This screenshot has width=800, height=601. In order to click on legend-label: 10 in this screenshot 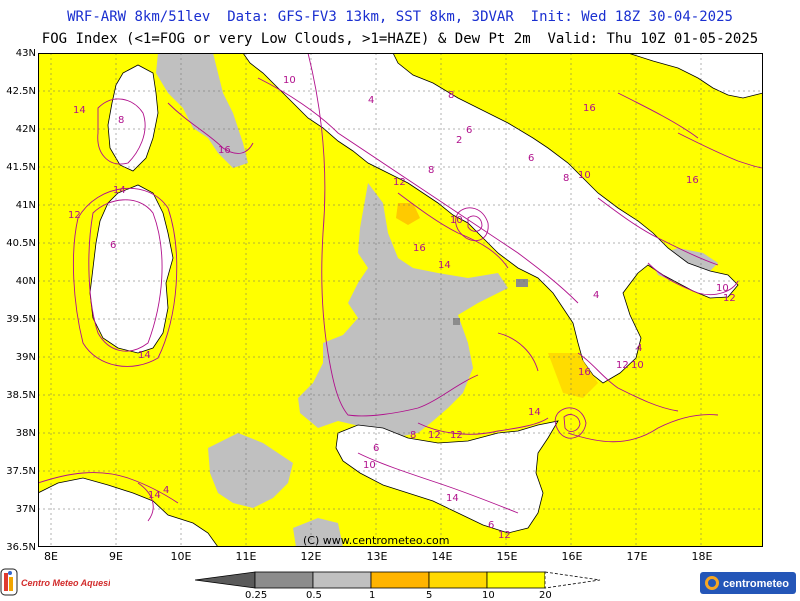, I will do `click(488, 595)`.